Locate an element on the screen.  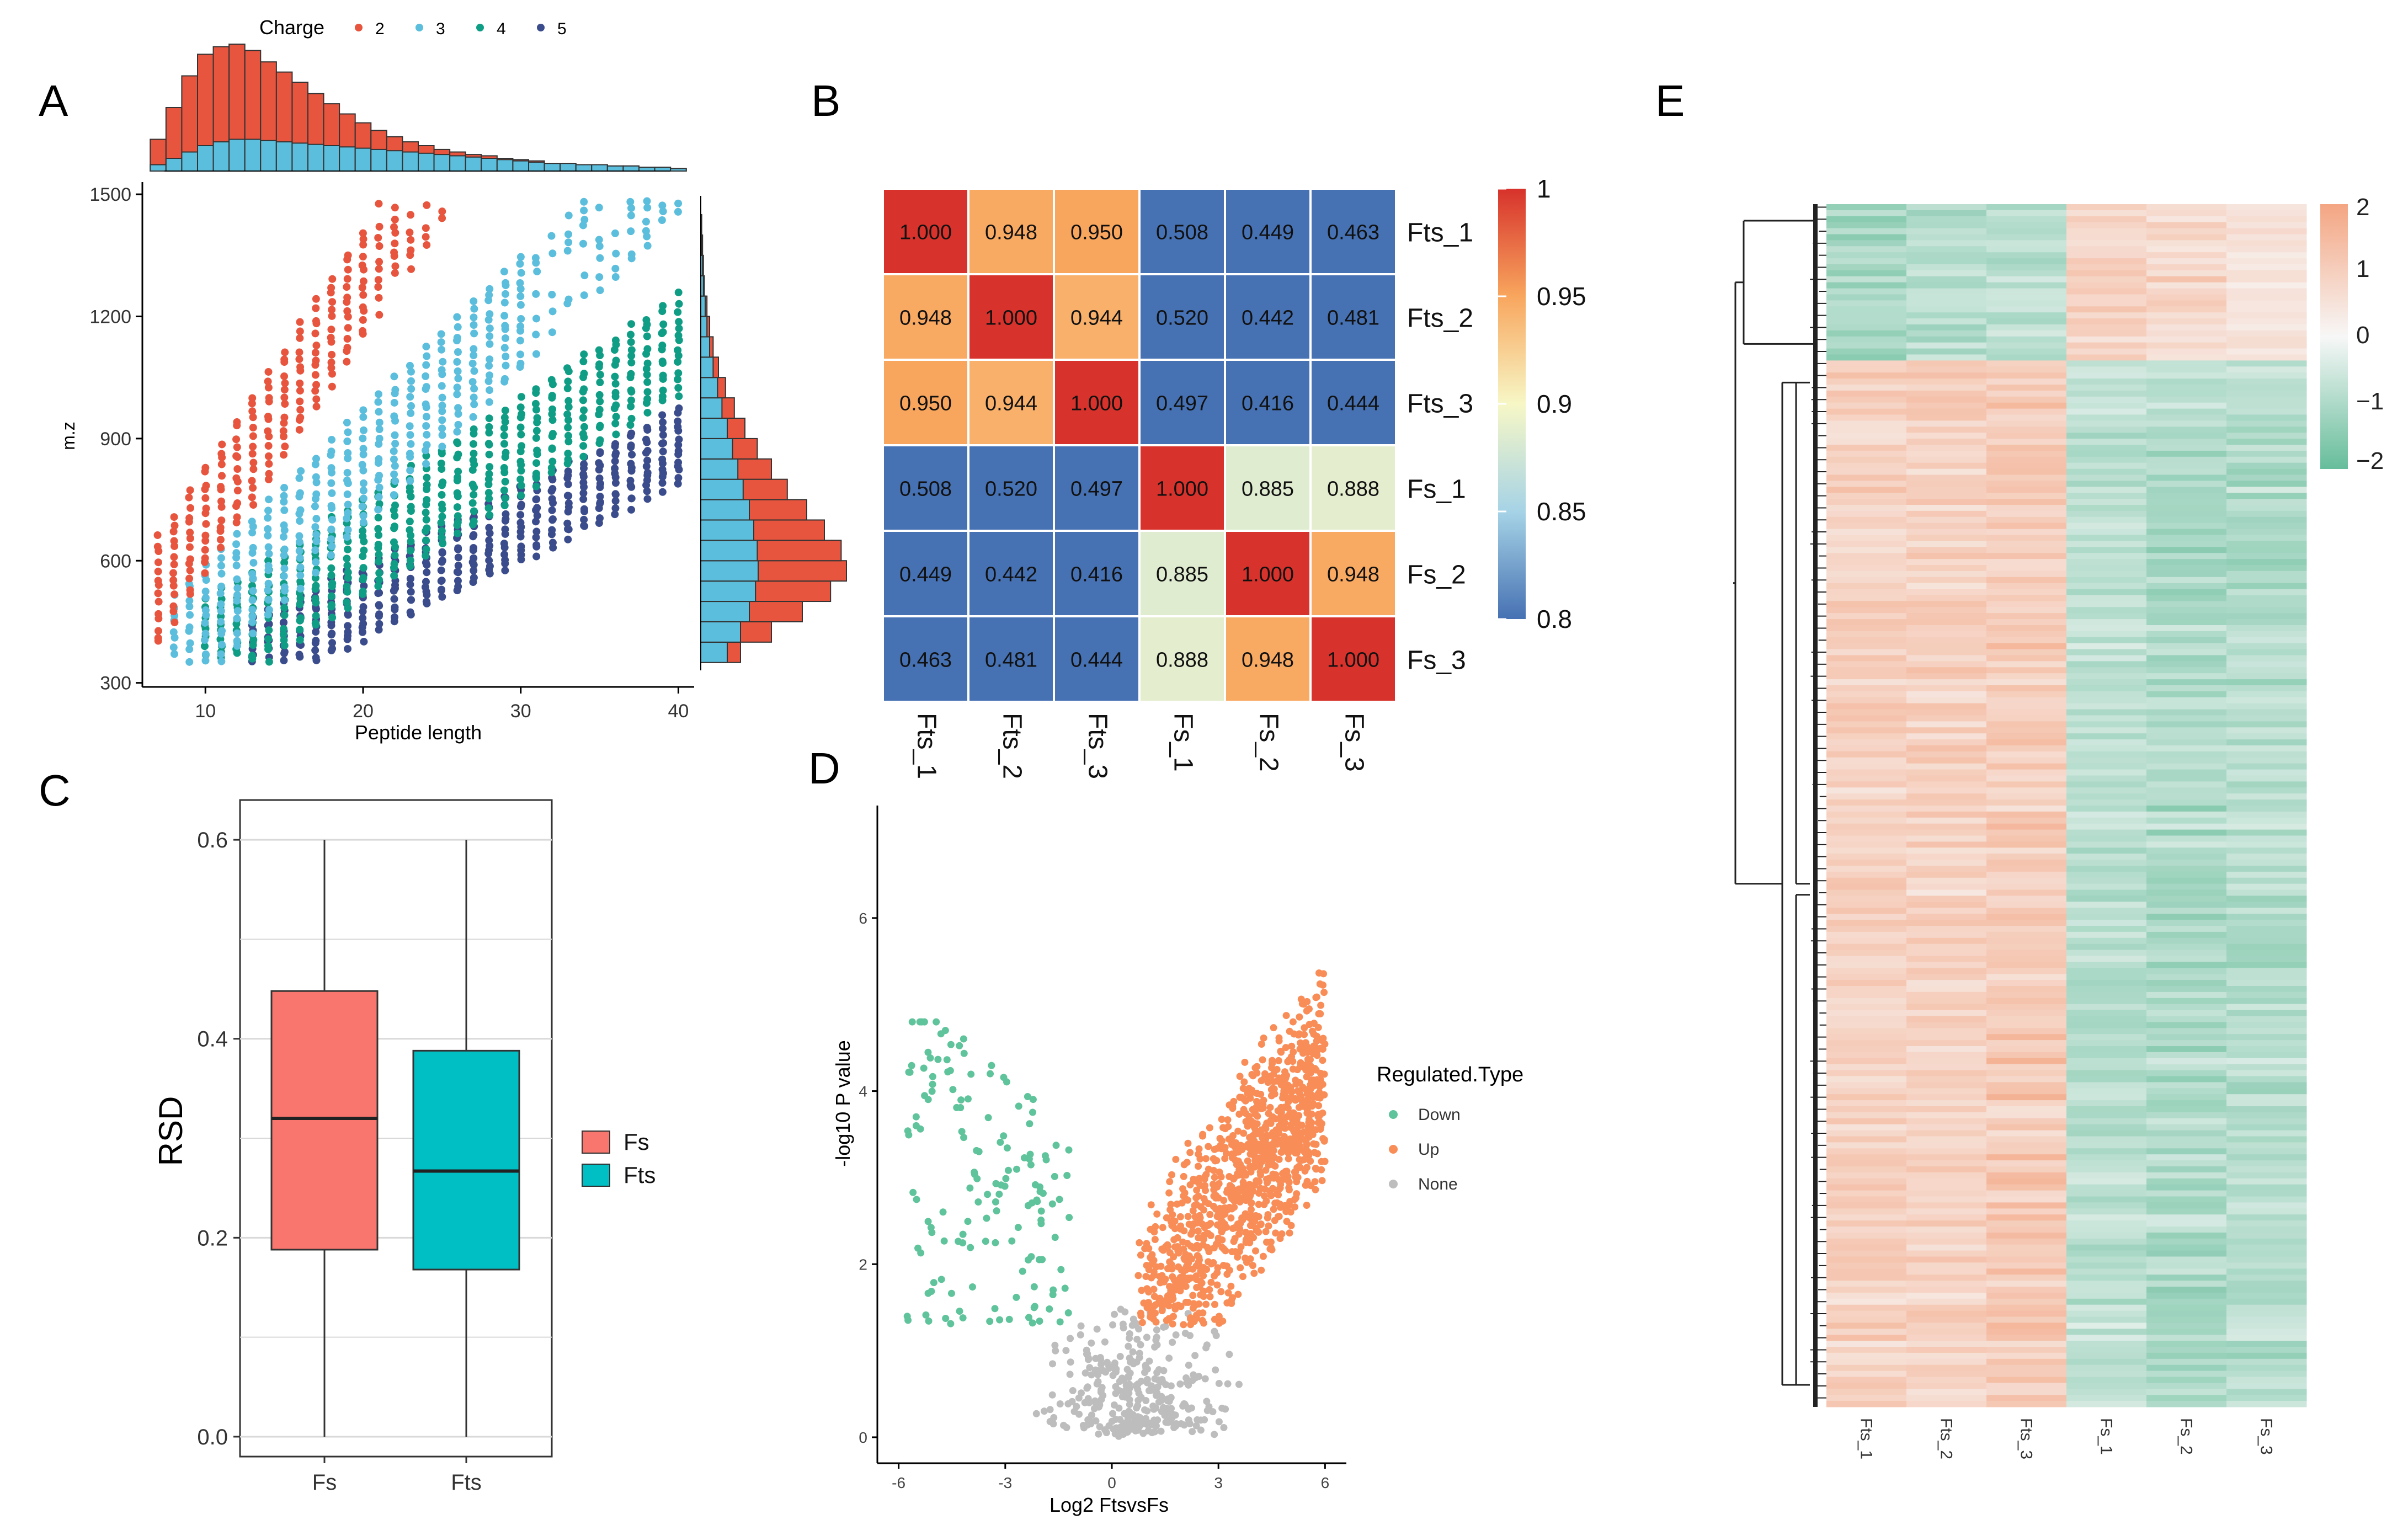
correlation-value: 0.520 is located at coordinates (1182, 318).